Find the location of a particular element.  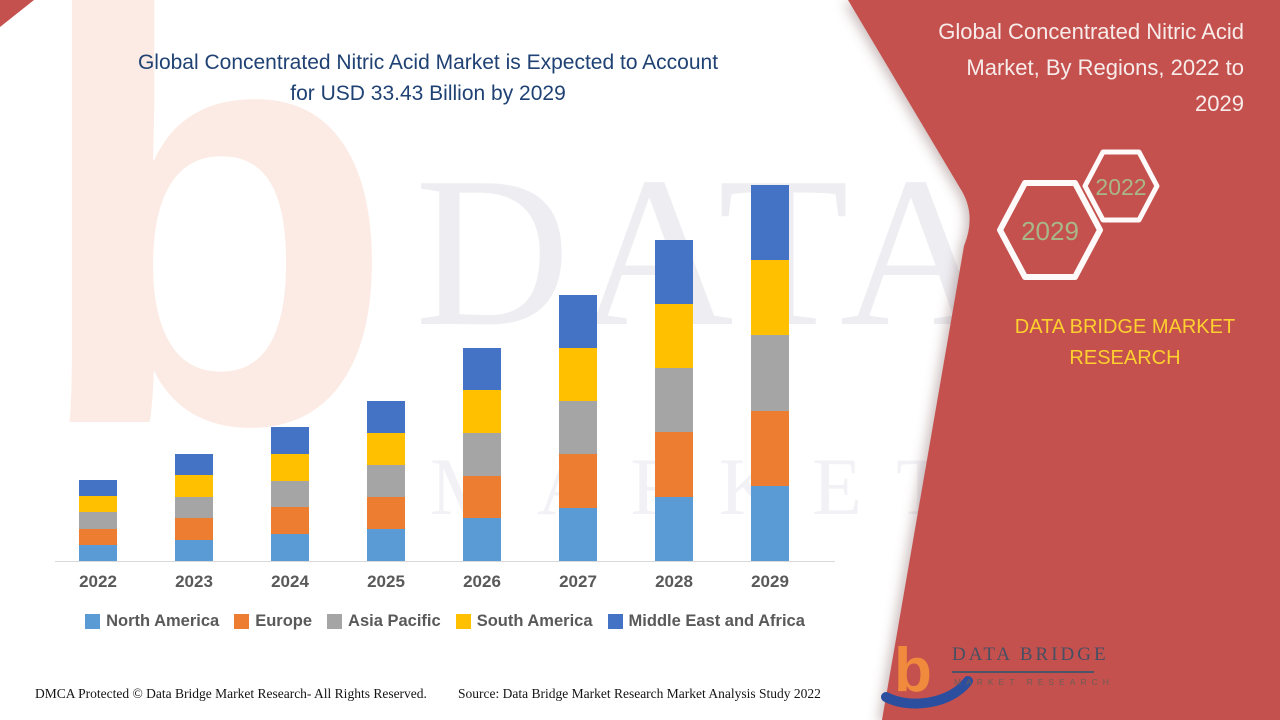

legend-label: Middle East and Africa is located at coordinates (716, 621).